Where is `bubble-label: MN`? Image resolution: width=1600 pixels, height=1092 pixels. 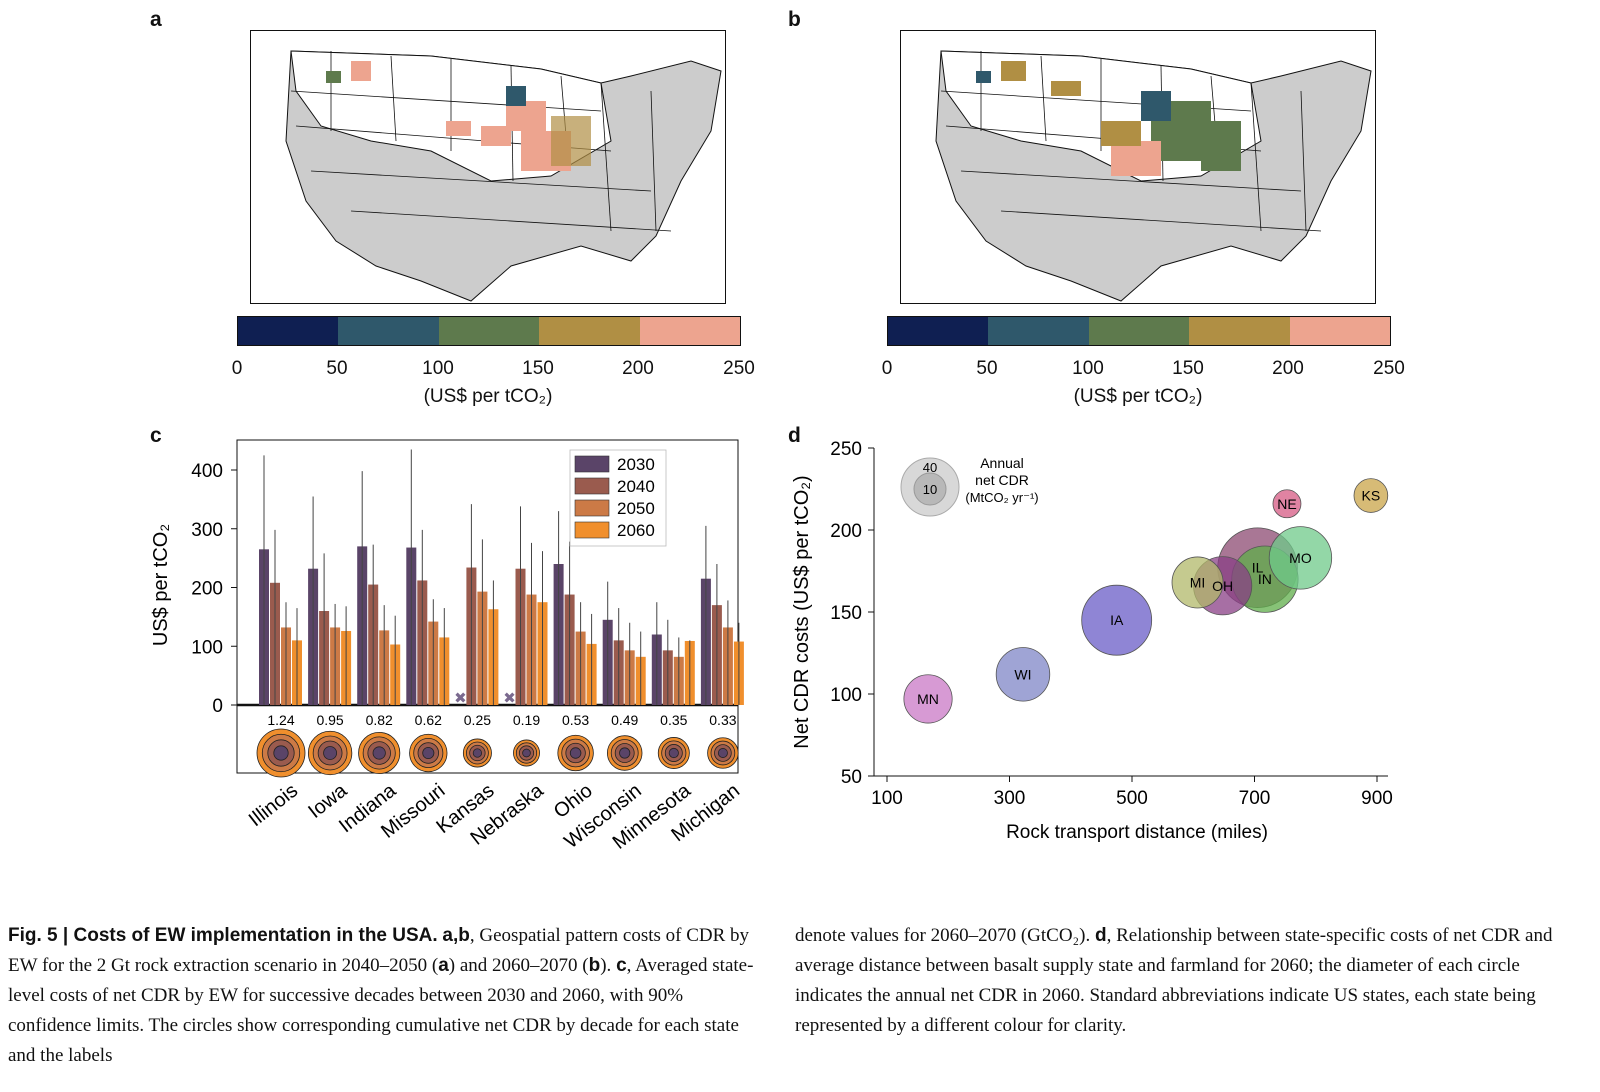 bubble-label: MN is located at coordinates (928, 699).